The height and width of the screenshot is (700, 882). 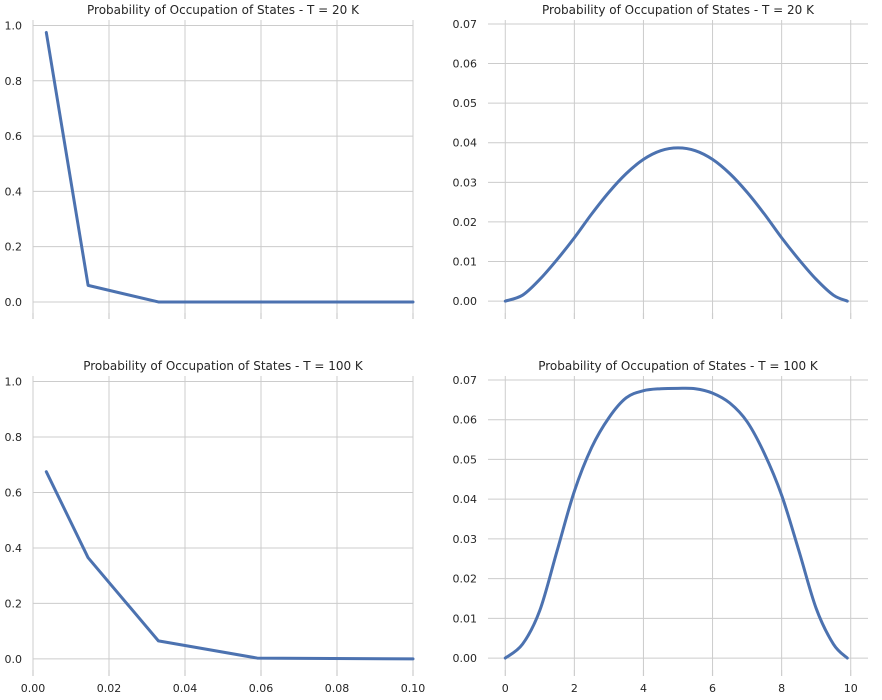 What do you see at coordinates (109, 688) in the screenshot?
I see `x-tick-label: 0.02` at bounding box center [109, 688].